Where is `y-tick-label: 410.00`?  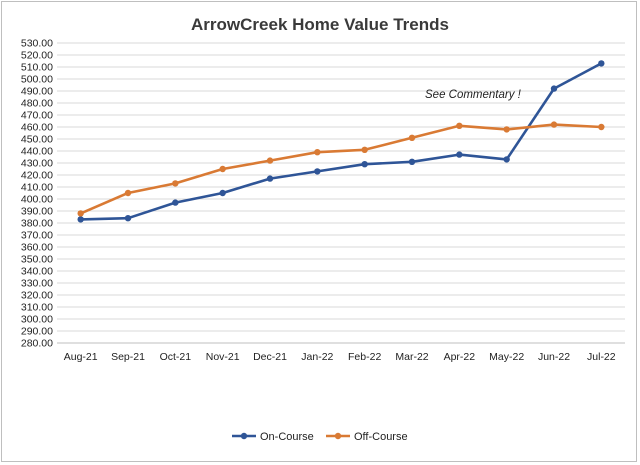
y-tick-label: 410.00 is located at coordinates (37, 188).